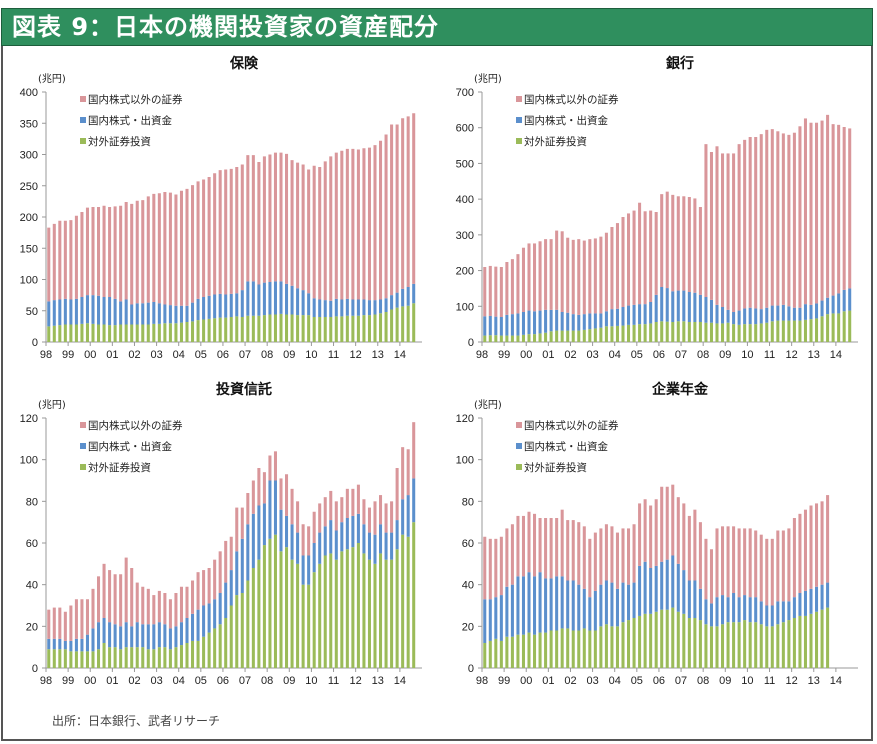  What do you see at coordinates (468, 586) in the screenshot?
I see `y-tick-label: 40` at bounding box center [468, 586].